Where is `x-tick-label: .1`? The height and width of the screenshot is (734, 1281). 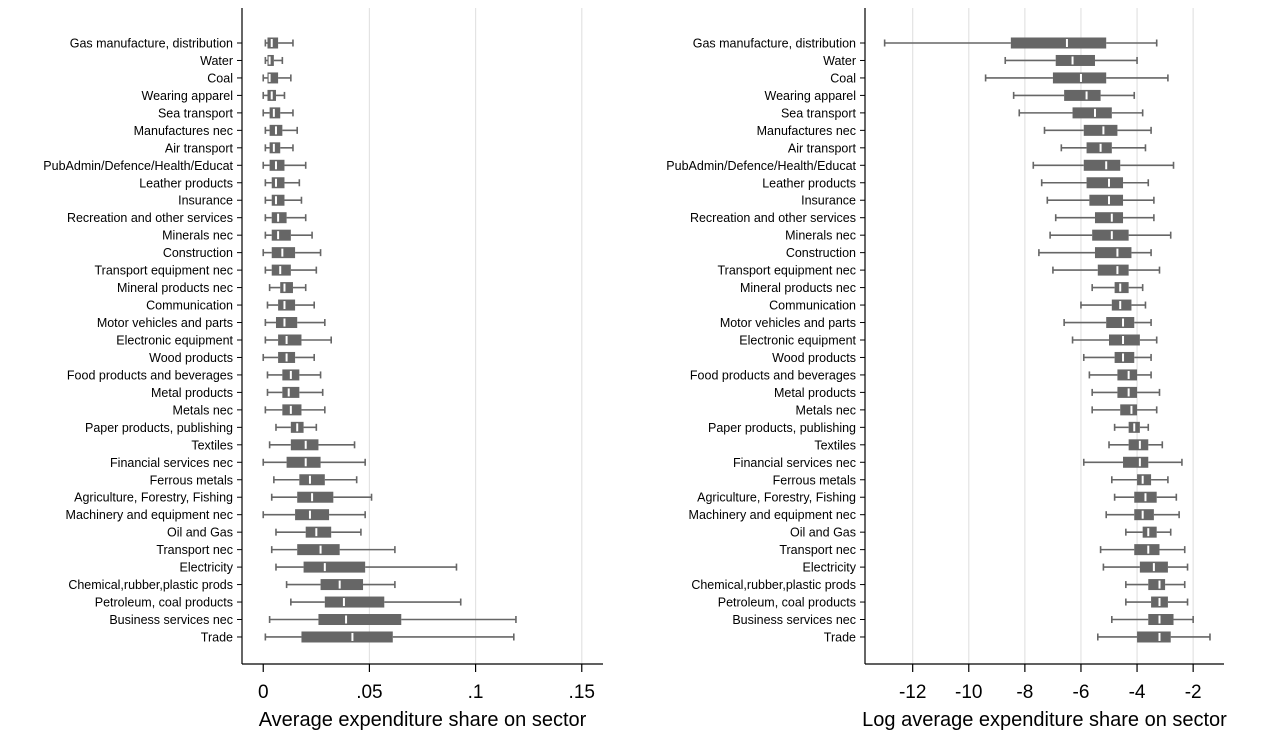 x-tick-label: .1 is located at coordinates (476, 692).